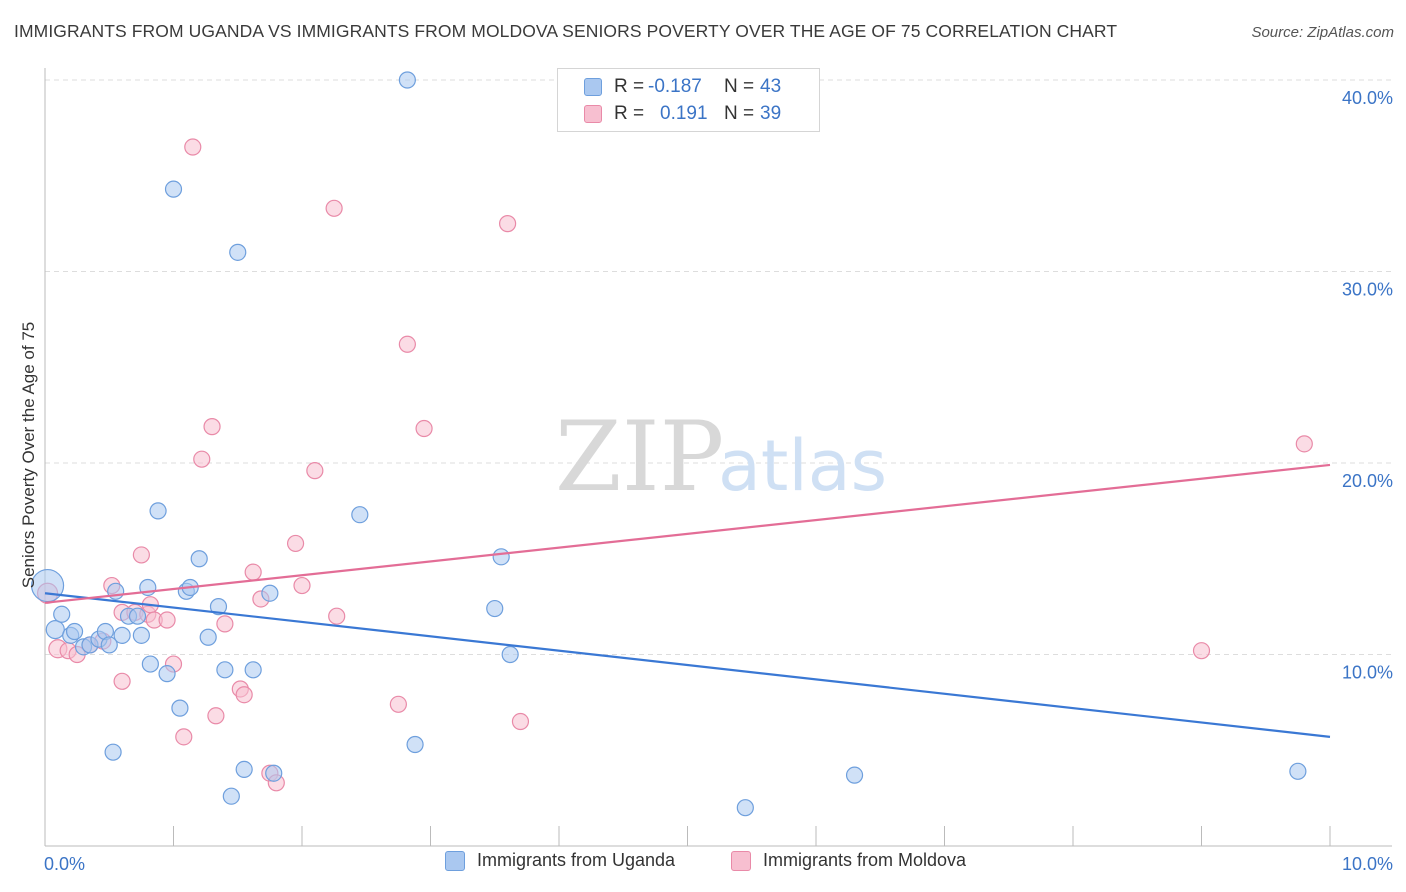 This screenshot has height=892, width=1406. What do you see at coordinates (576, 860) in the screenshot?
I see `legend-label-uganda: Immigrants from Uganda` at bounding box center [576, 860].